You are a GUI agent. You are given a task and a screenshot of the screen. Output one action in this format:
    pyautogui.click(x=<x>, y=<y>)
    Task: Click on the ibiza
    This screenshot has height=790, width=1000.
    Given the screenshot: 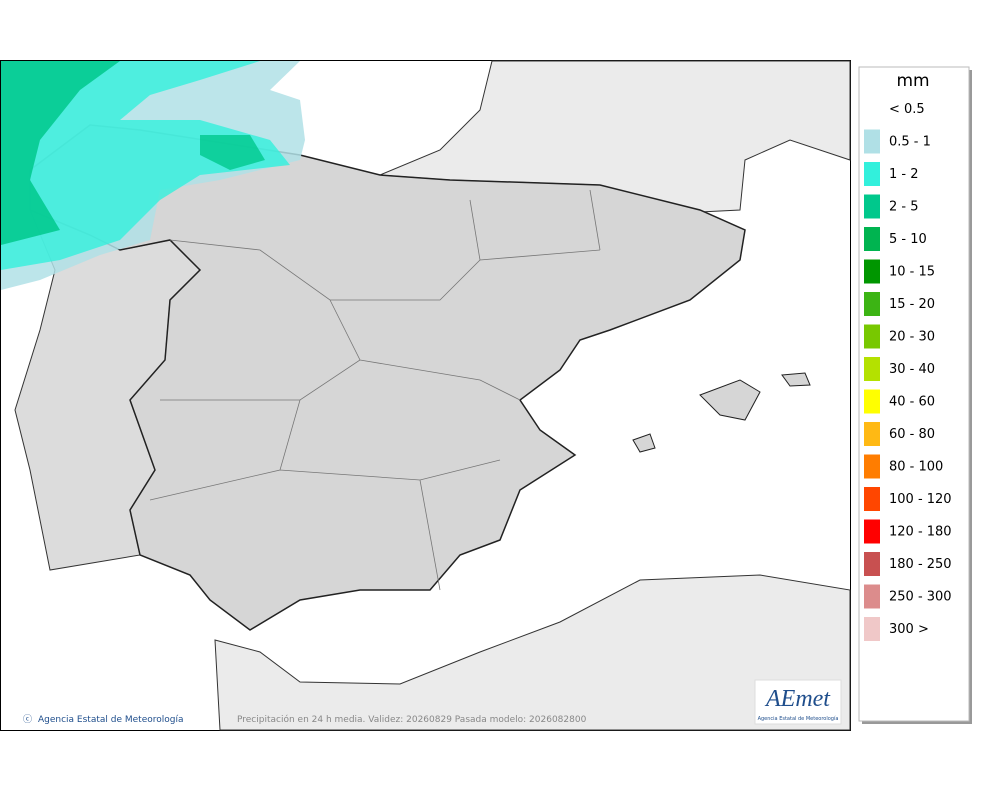 What is the action you would take?
    pyautogui.click(x=644, y=443)
    